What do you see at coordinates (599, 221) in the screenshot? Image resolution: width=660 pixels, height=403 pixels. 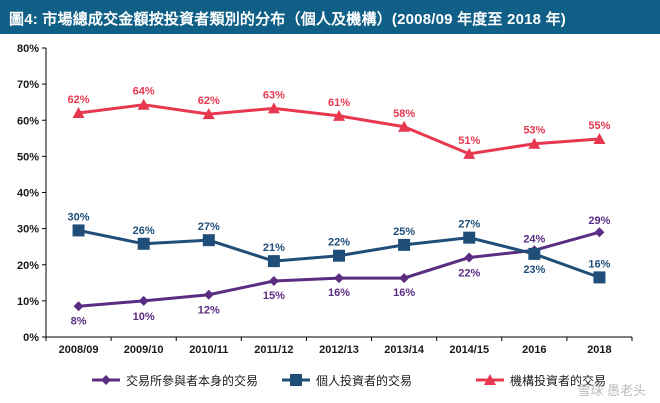 I see `data-label: 29%` at bounding box center [599, 221].